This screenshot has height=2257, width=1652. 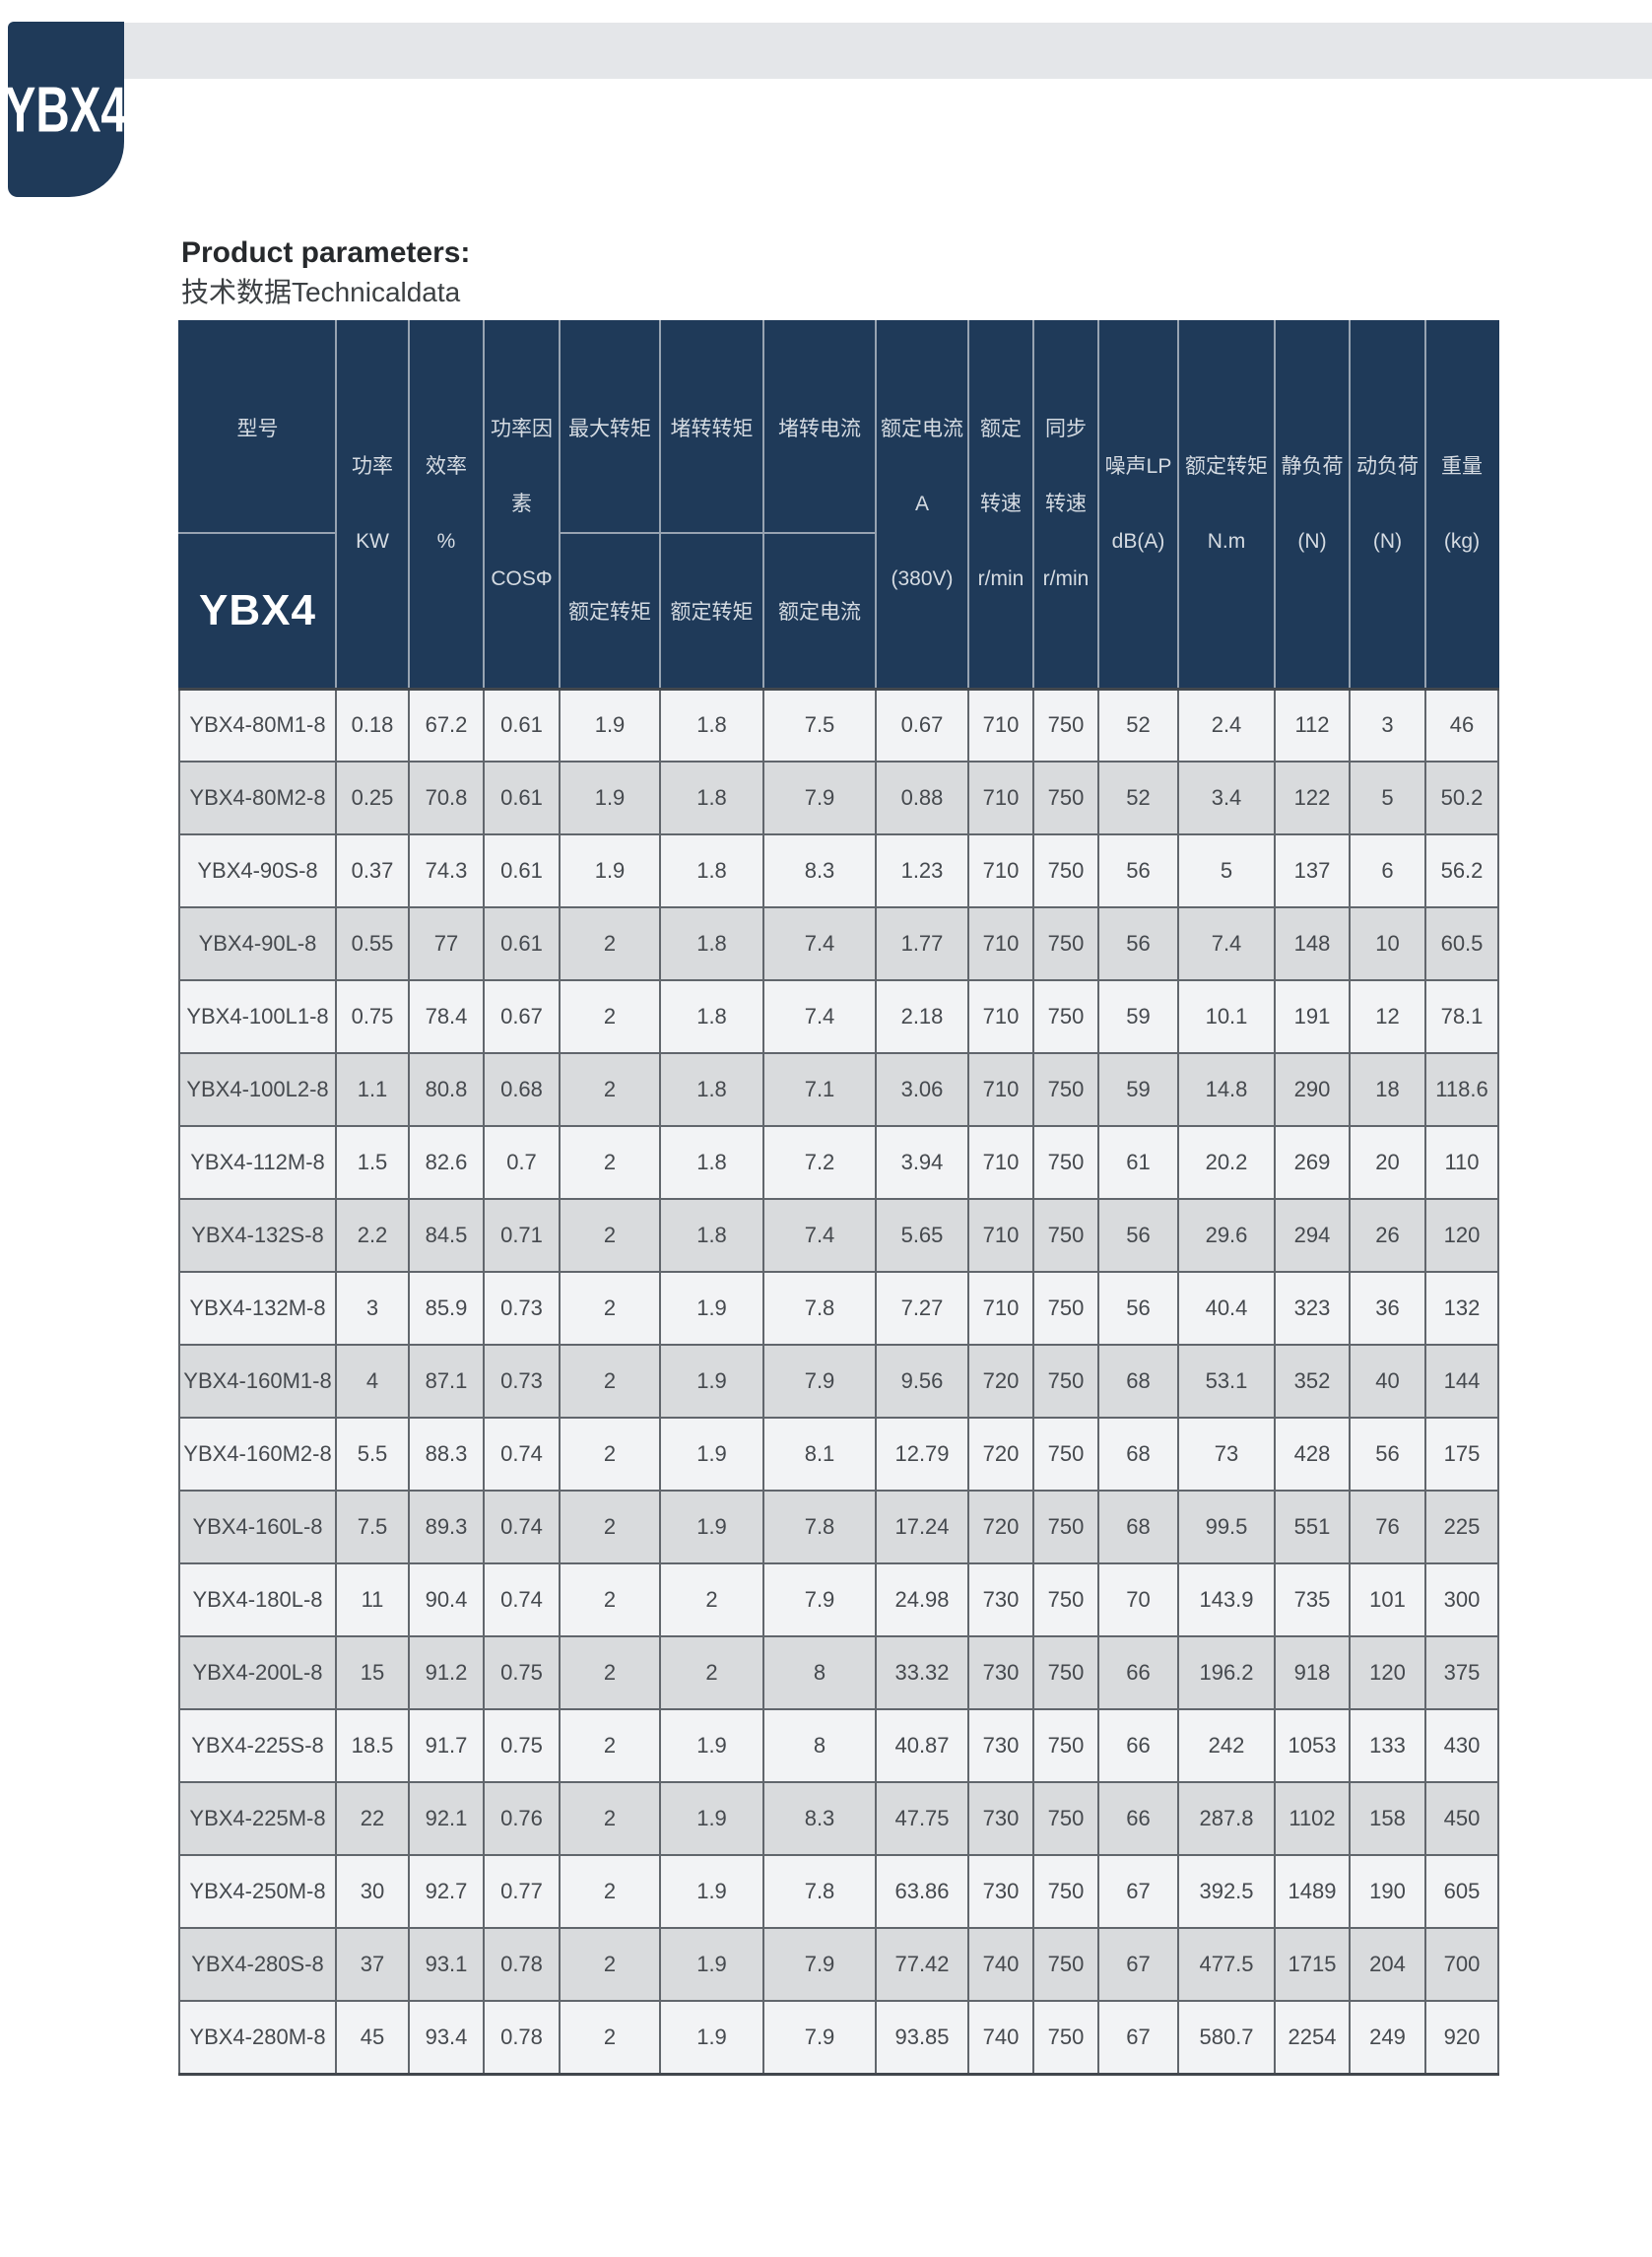 What do you see at coordinates (446, 1382) in the screenshot?
I see `table-cell: 87.1` at bounding box center [446, 1382].